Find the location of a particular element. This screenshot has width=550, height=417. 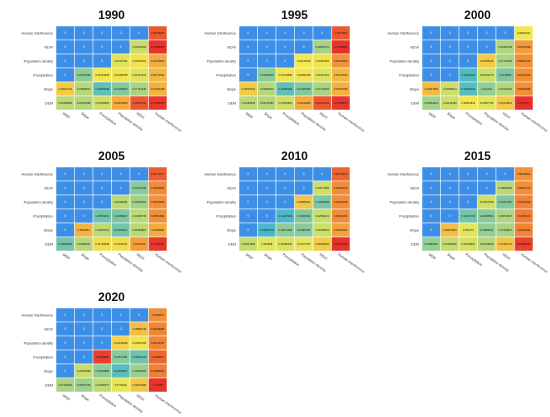

cell-value: 0.21577081 is located at coordinates (121, 357).